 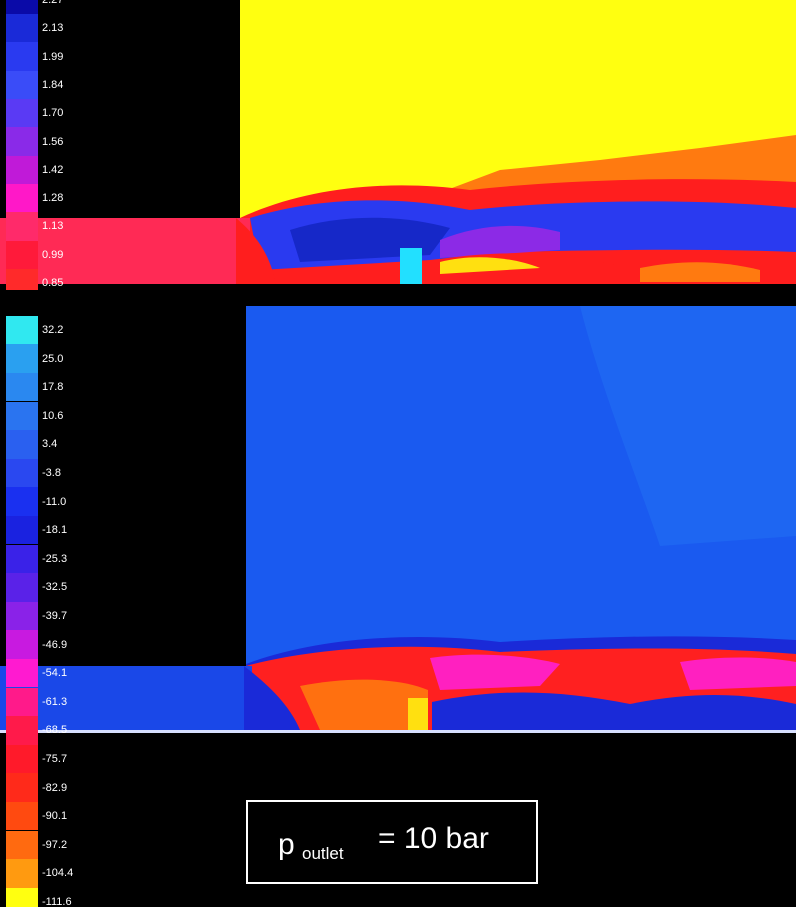 What do you see at coordinates (55, 530) in the screenshot?
I see `bottom-legend-tick: -18.1` at bounding box center [55, 530].